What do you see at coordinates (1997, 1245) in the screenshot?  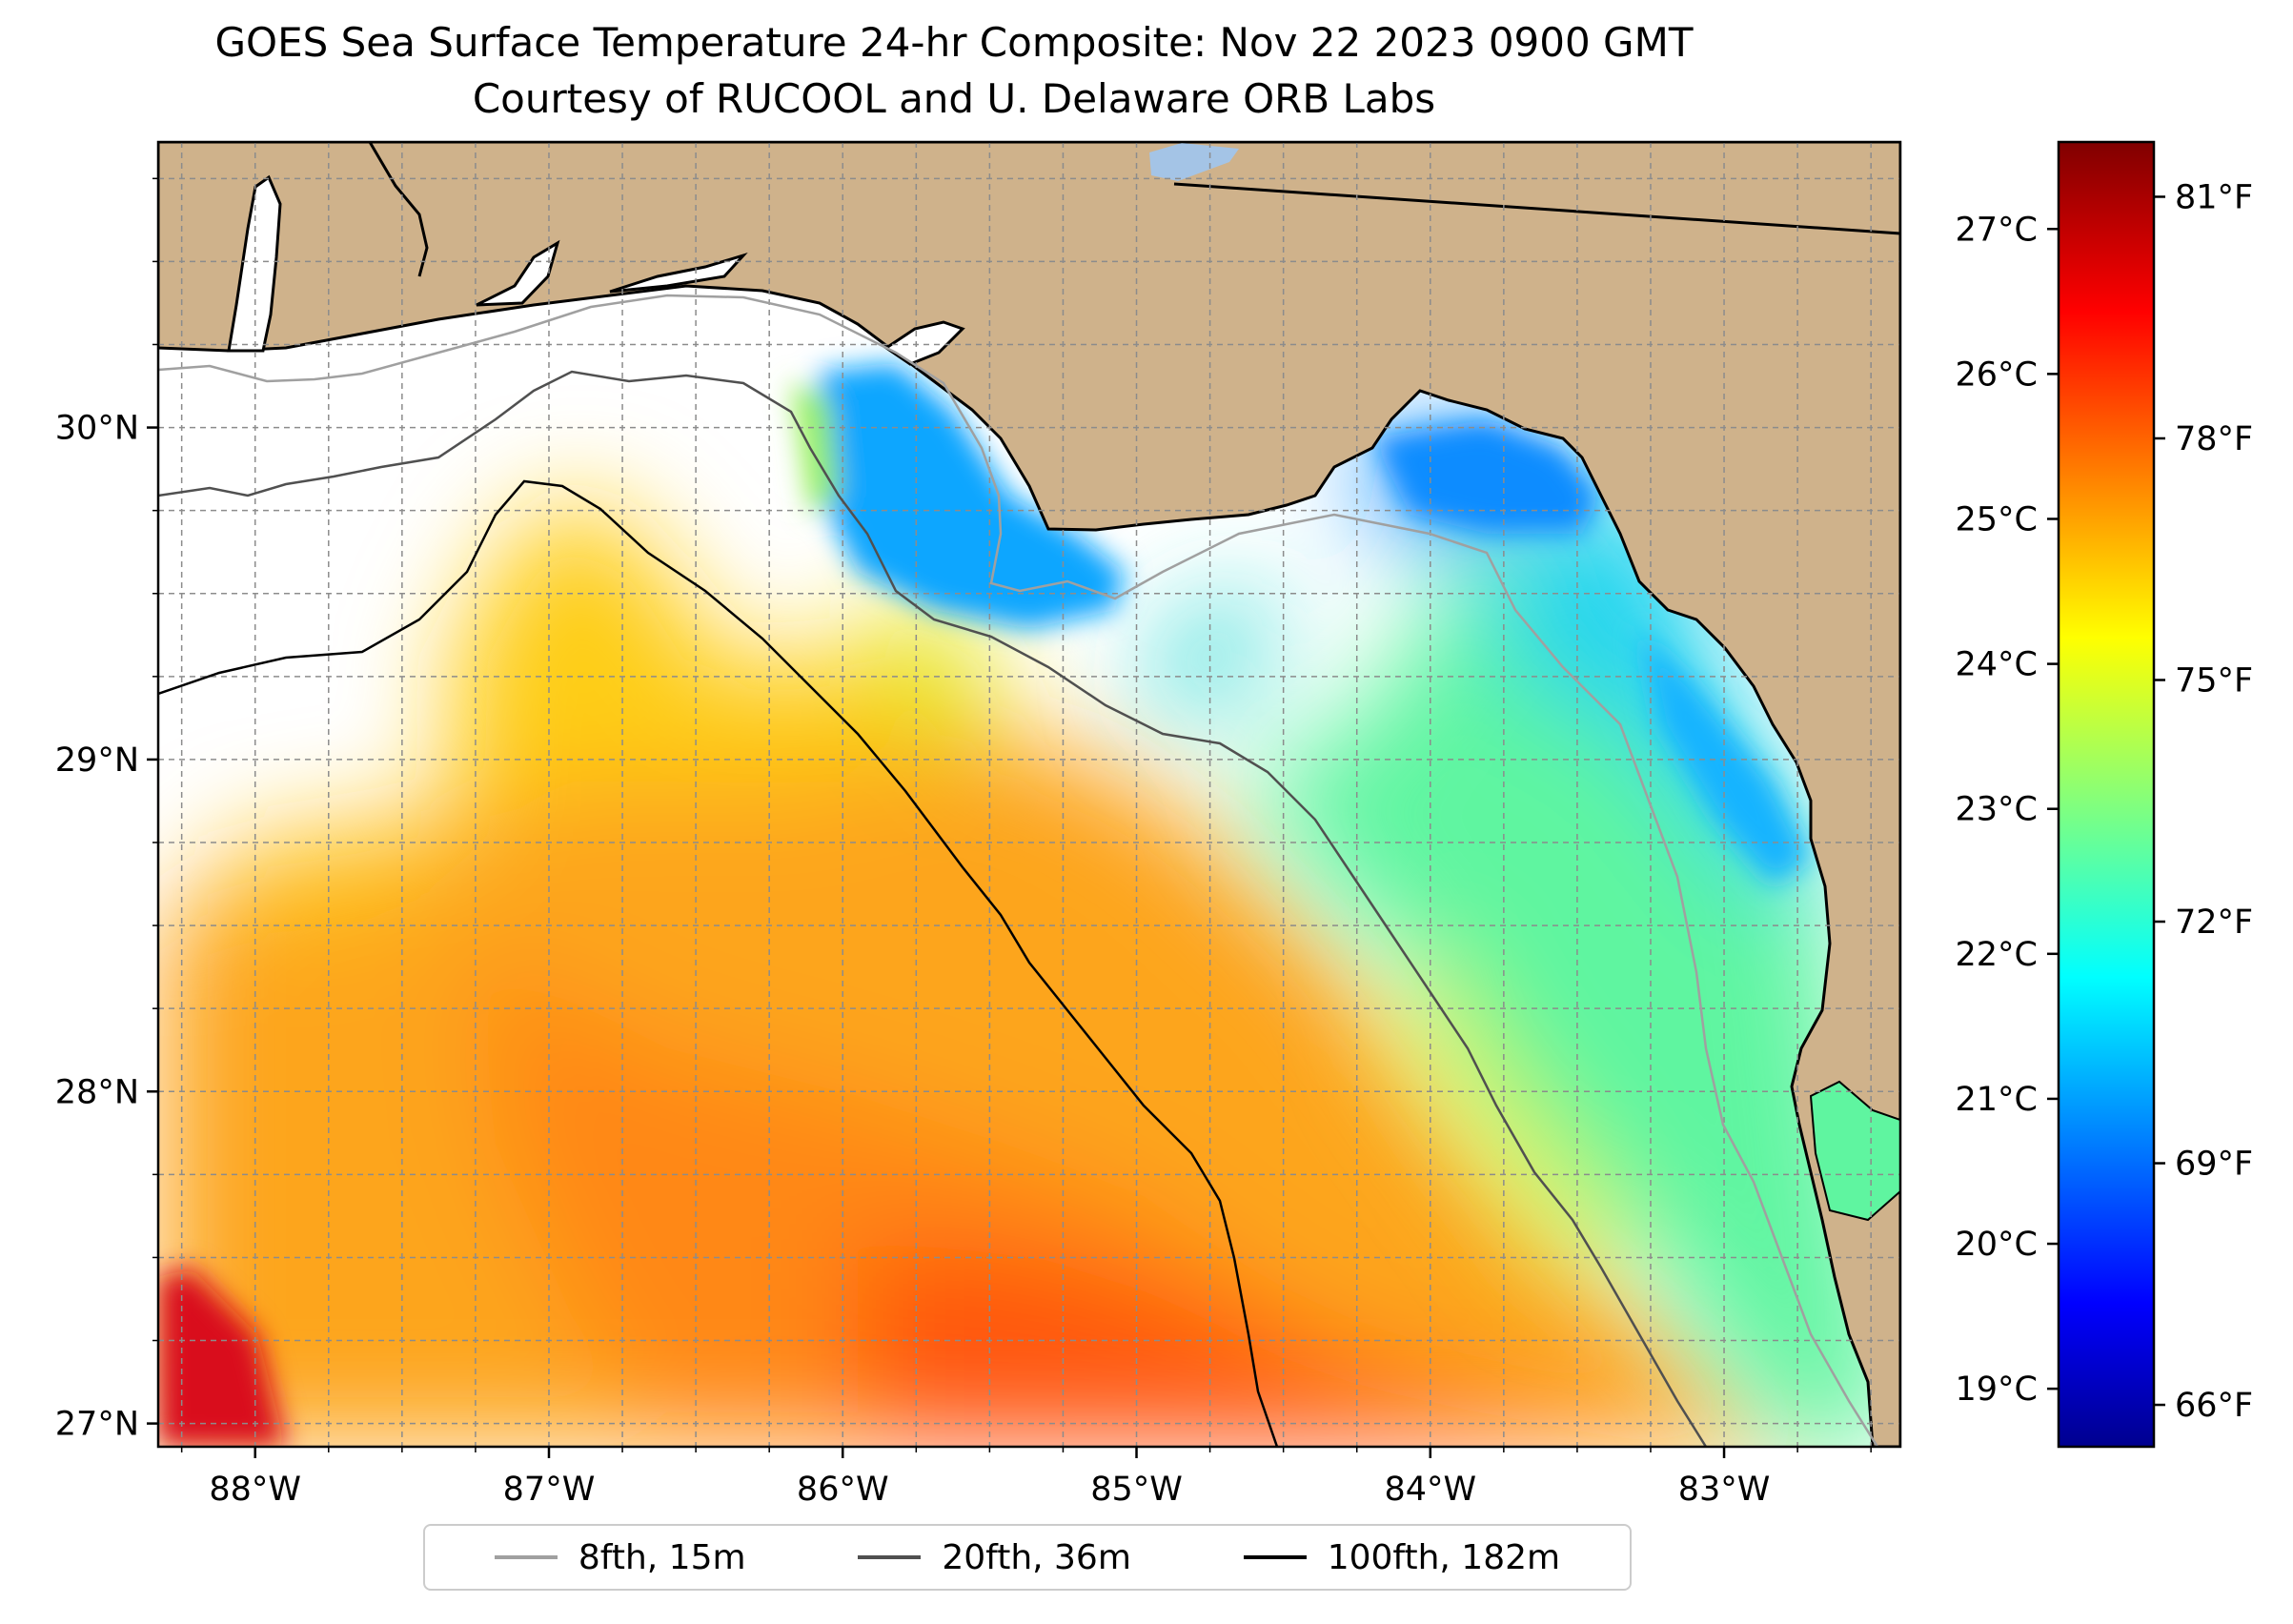 I see `celsius-tick-label: 20°C` at bounding box center [1997, 1245].